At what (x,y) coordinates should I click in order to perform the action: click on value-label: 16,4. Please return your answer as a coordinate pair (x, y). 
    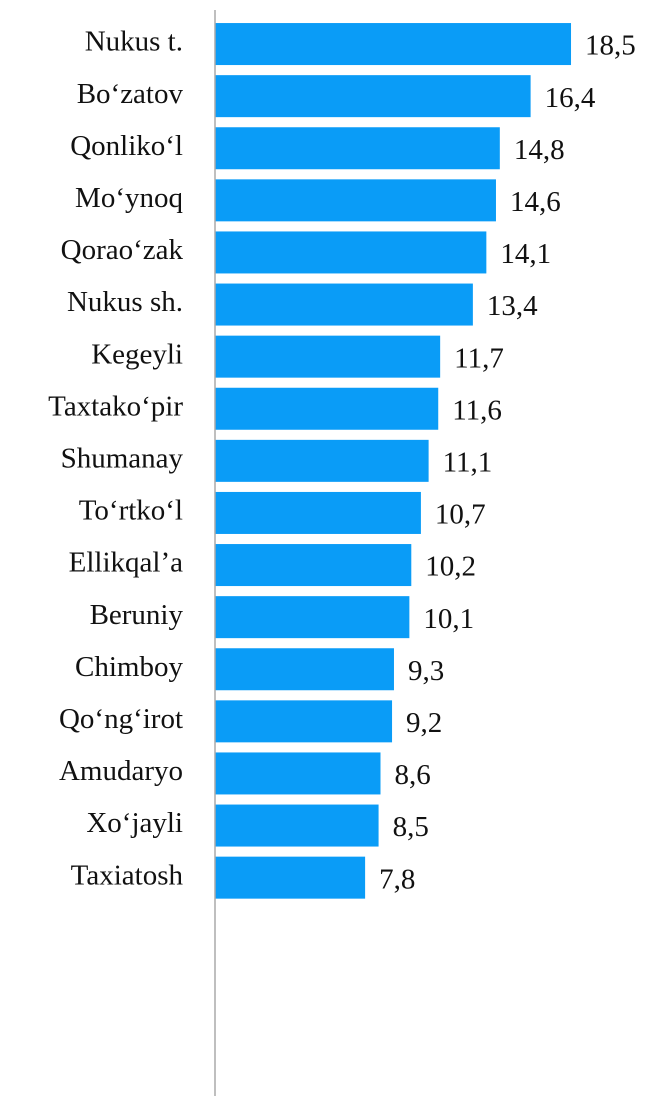
    Looking at the image, I should click on (570, 98).